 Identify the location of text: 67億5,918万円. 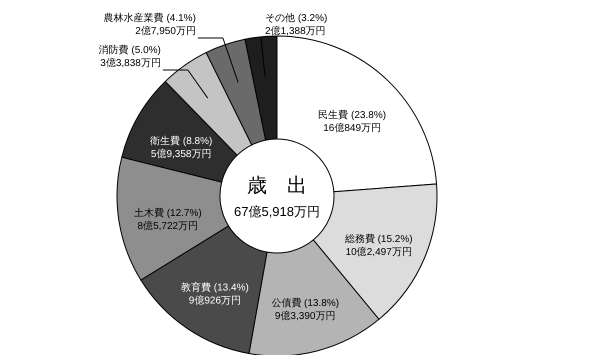
(277, 211).